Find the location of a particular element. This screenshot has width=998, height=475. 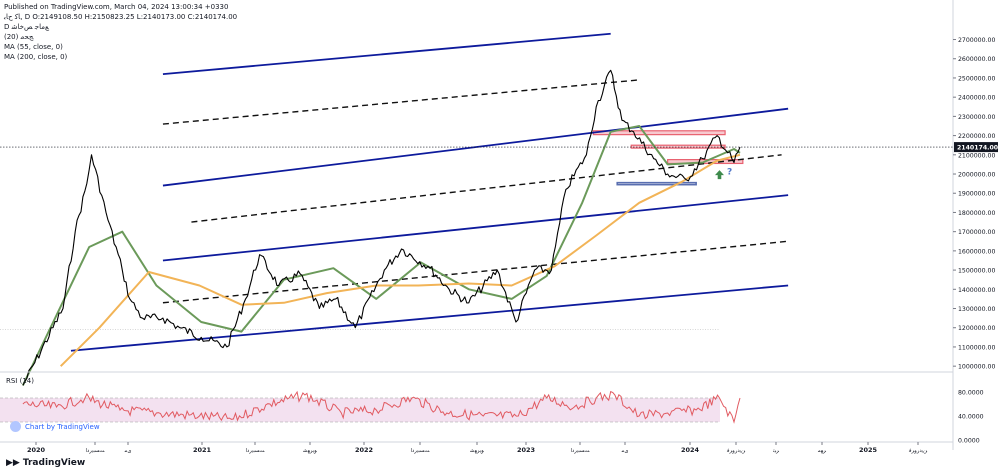

price-tick-label: 2100000.00 is located at coordinates (976, 155).